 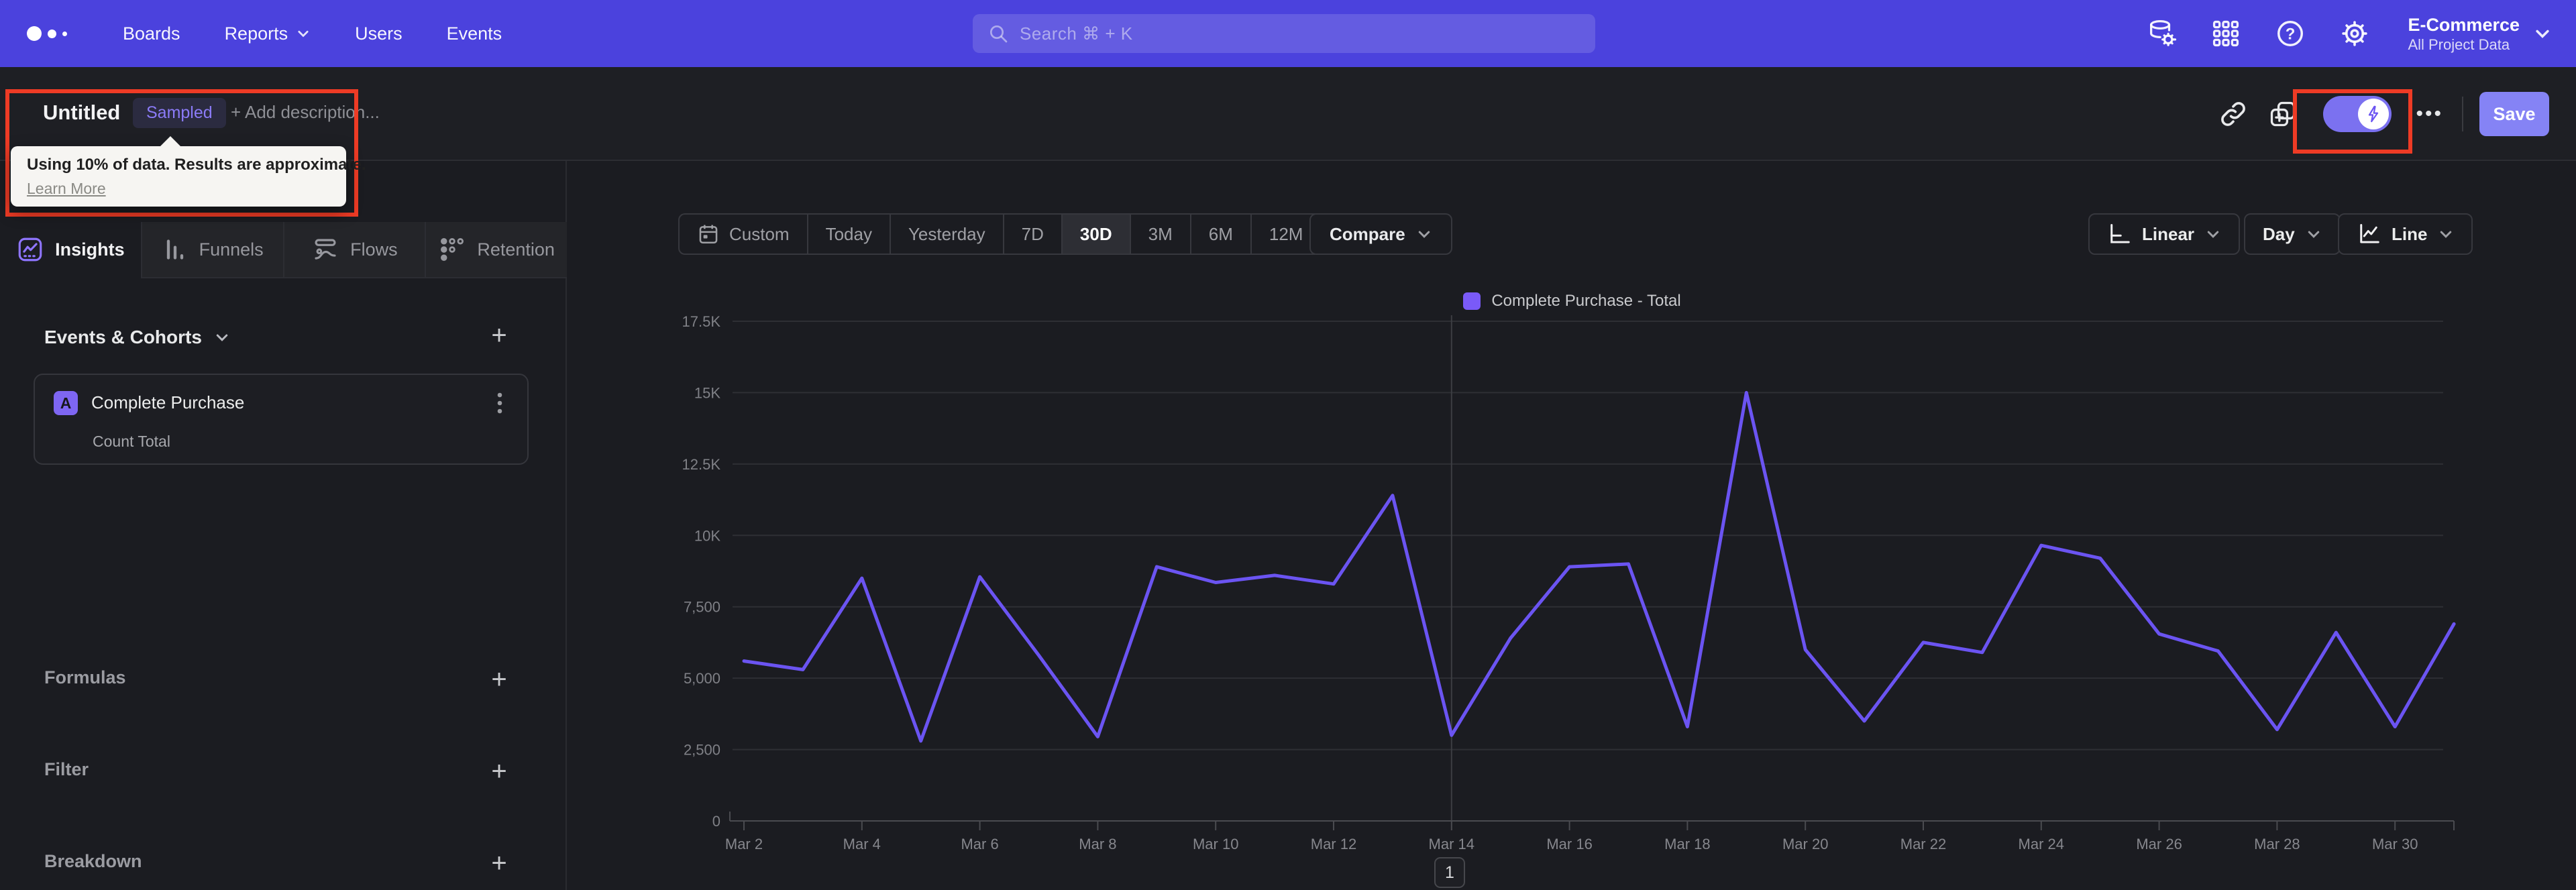 I want to click on chart-legend: Complete Purchase - Total, so click(x=1572, y=301).